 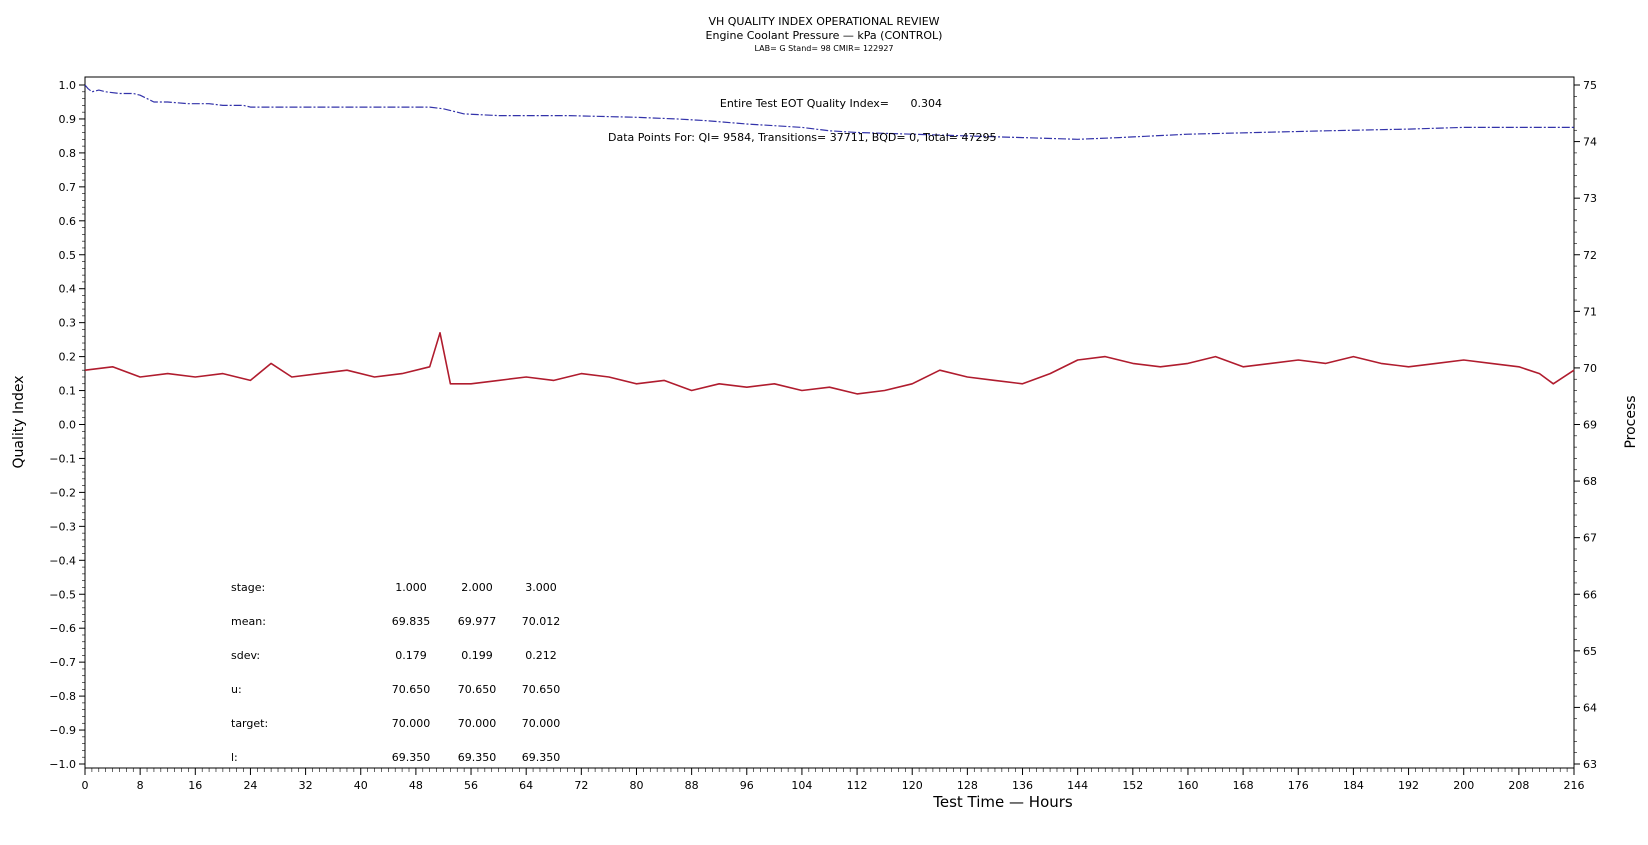 What do you see at coordinates (411, 655) in the screenshot?
I see `stats-cell: 0.179` at bounding box center [411, 655].